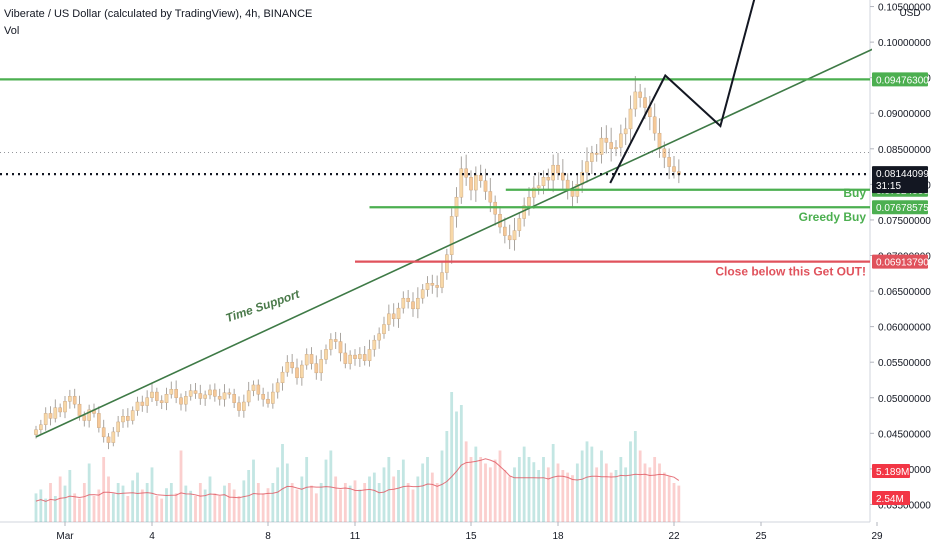 This screenshot has width=932, height=550. What do you see at coordinates (904, 43) in the screenshot?
I see `price-axis-label: 0.10000000` at bounding box center [904, 43].